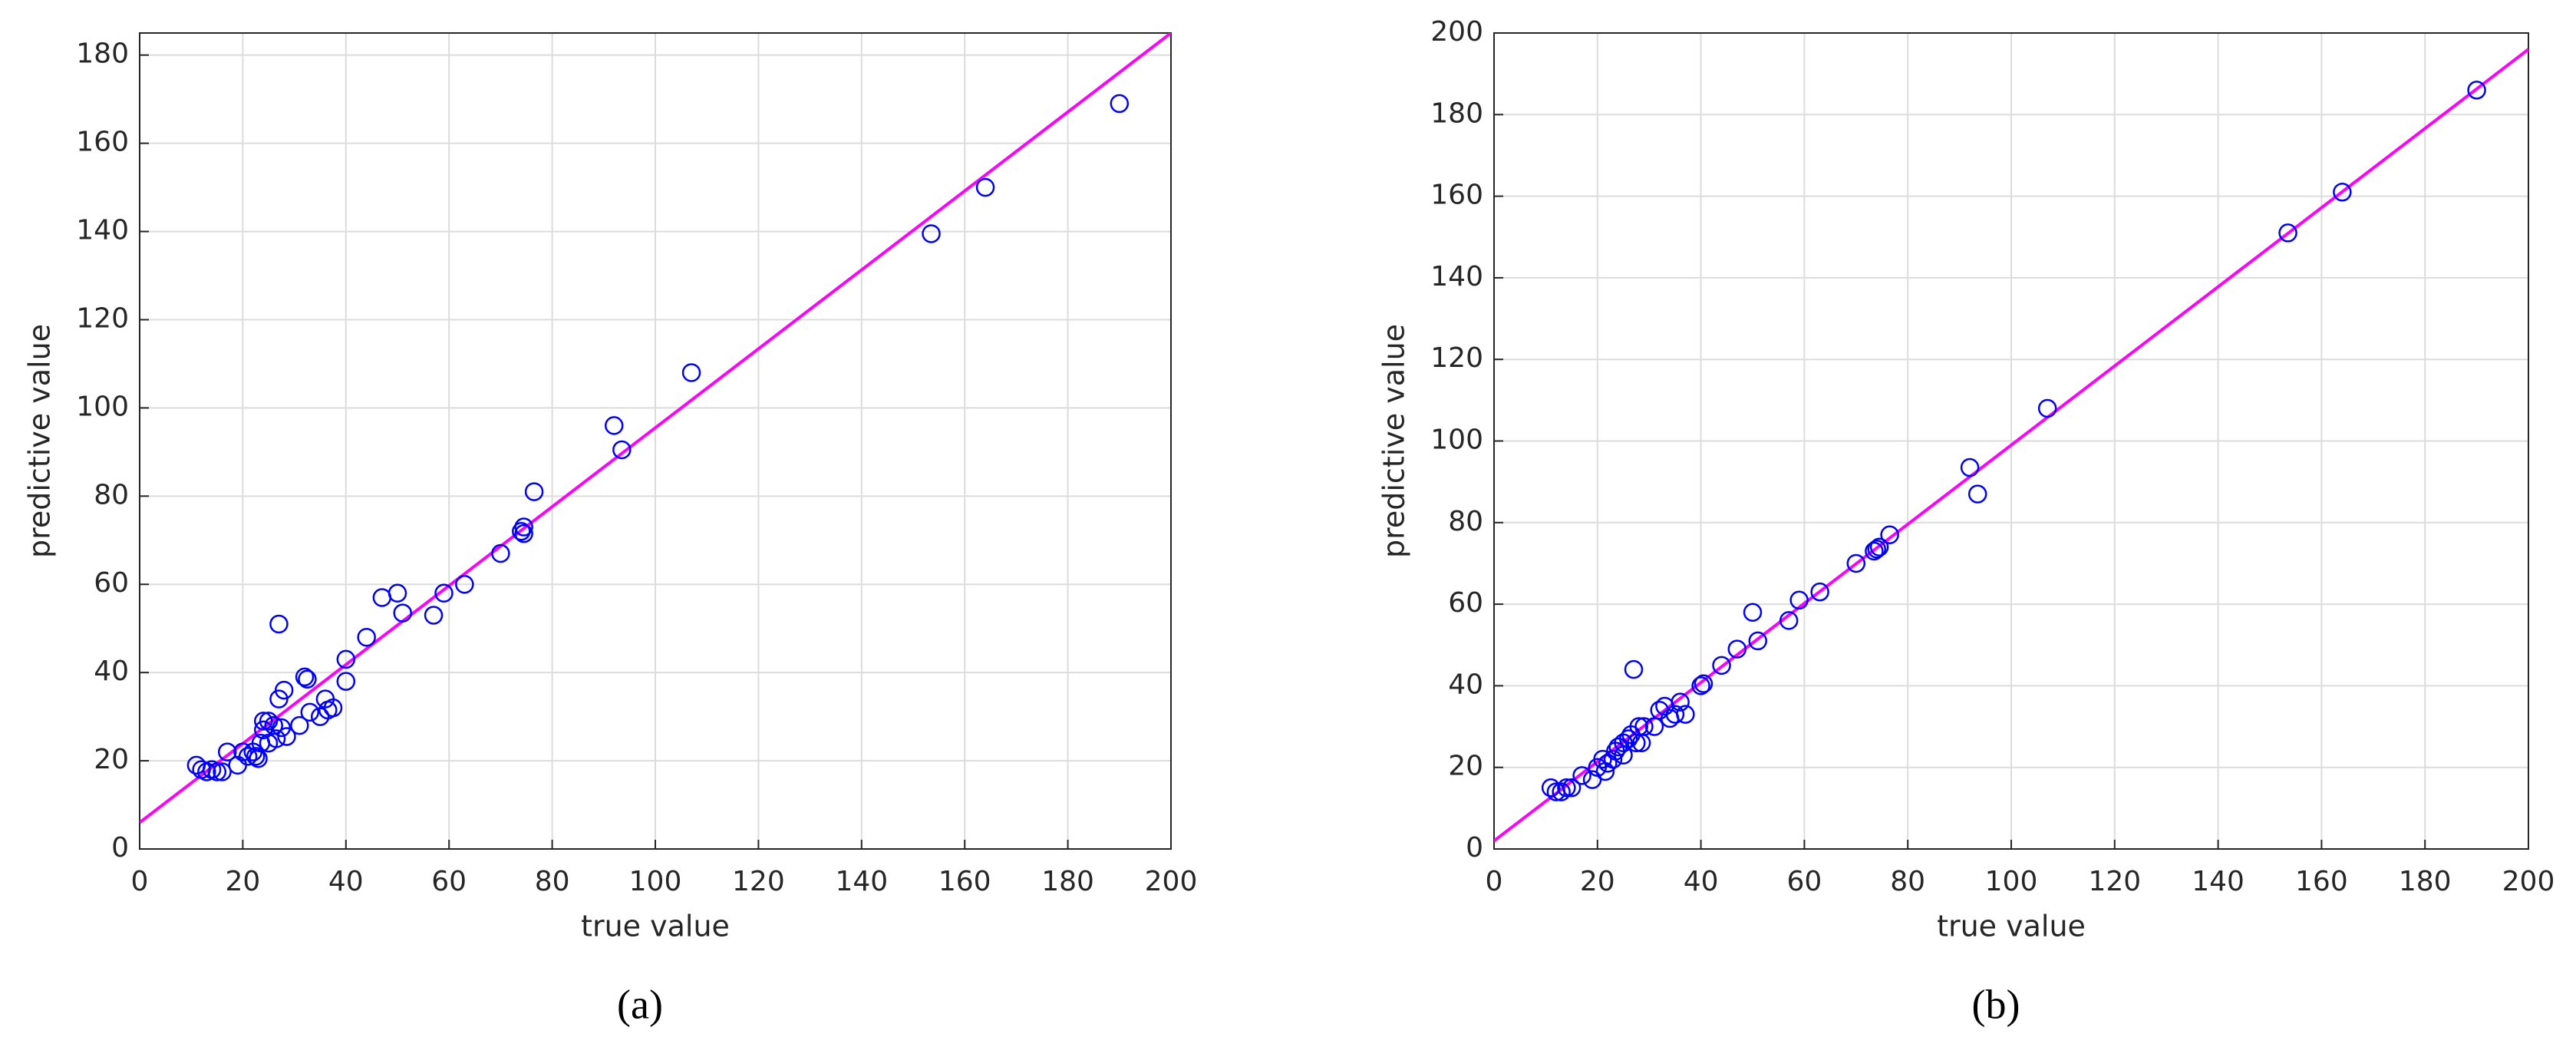 The image size is (2576, 1057). I want to click on x-tick-label: 120, so click(2114, 882).